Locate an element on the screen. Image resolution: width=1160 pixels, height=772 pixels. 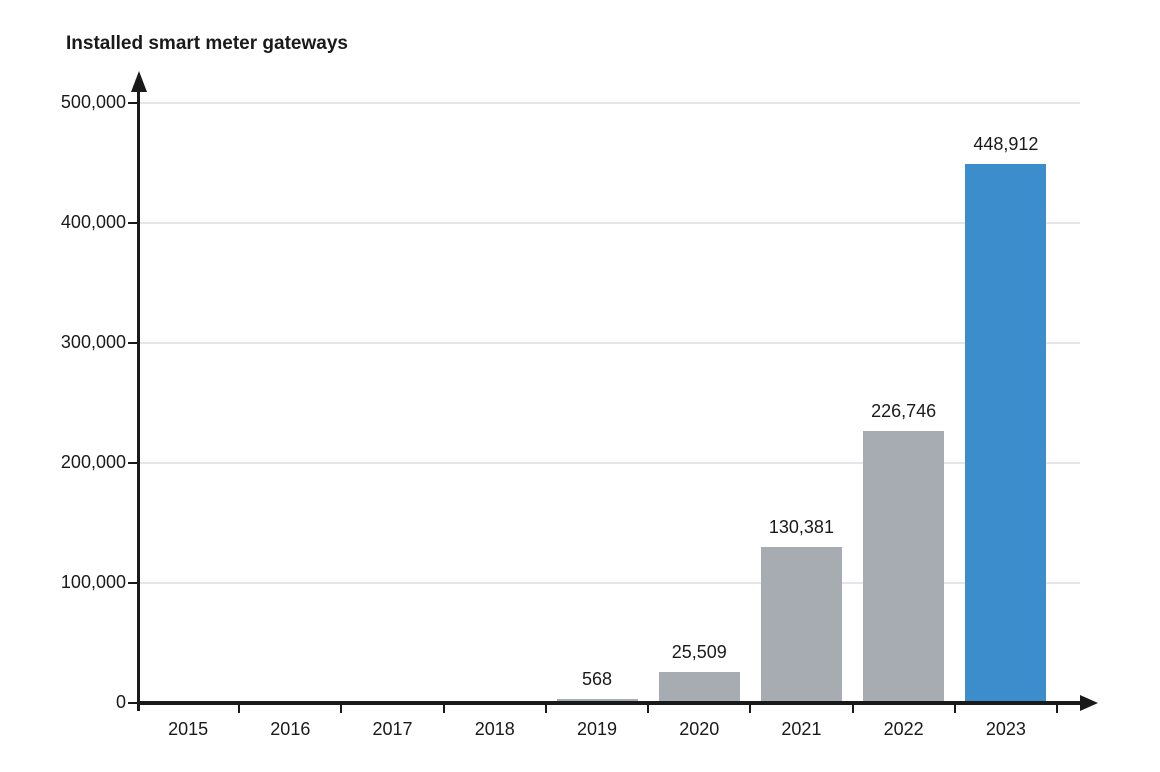
y-tick-label-0: 0 is located at coordinates (120, 702).